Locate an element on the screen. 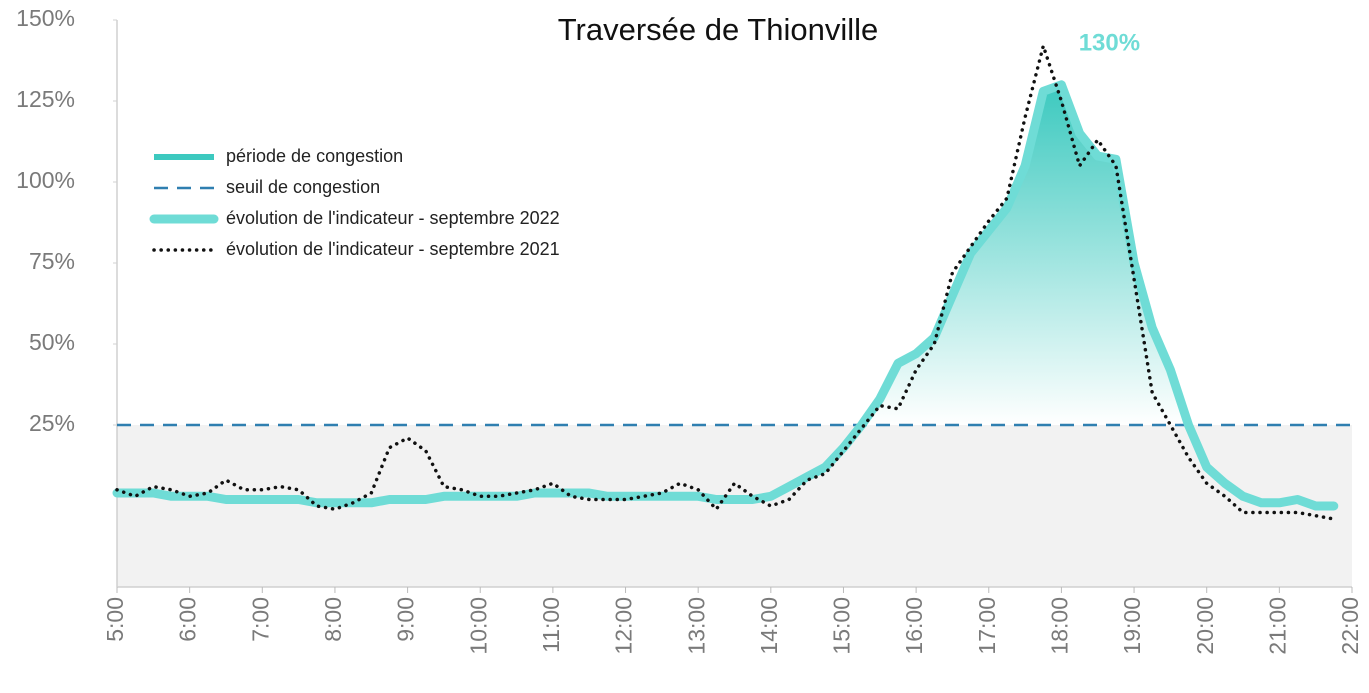 The width and height of the screenshot is (1369, 693). y-tick-label: 50% is located at coordinates (52, 342).